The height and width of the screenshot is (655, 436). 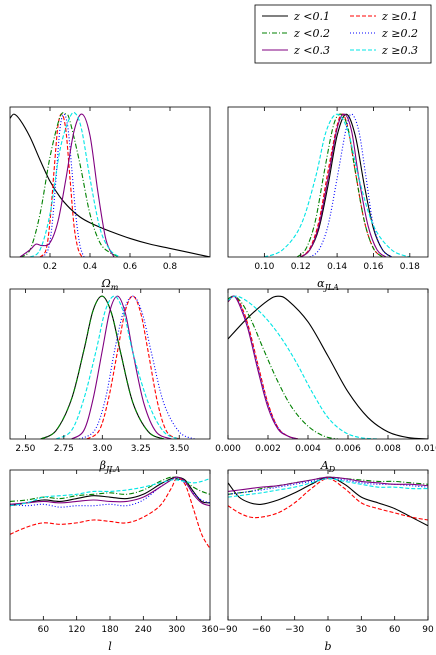 What do you see at coordinates (294, 630) in the screenshot?
I see `x-tick-label: −30` at bounding box center [294, 630].